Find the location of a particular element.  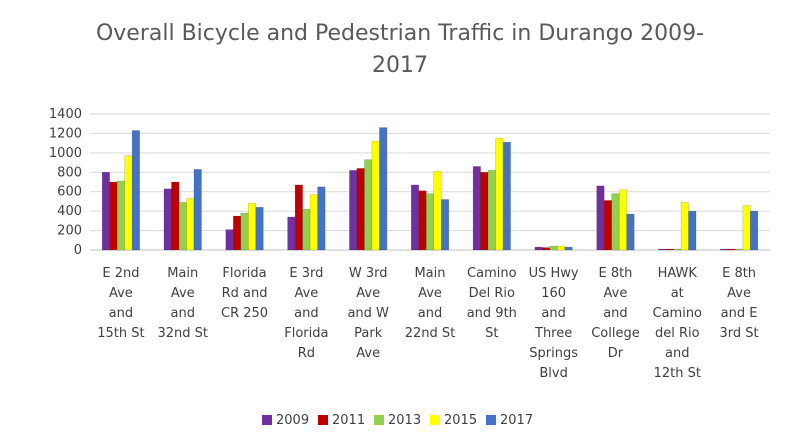

legend-label-2011: 2011 is located at coordinates (348, 420).